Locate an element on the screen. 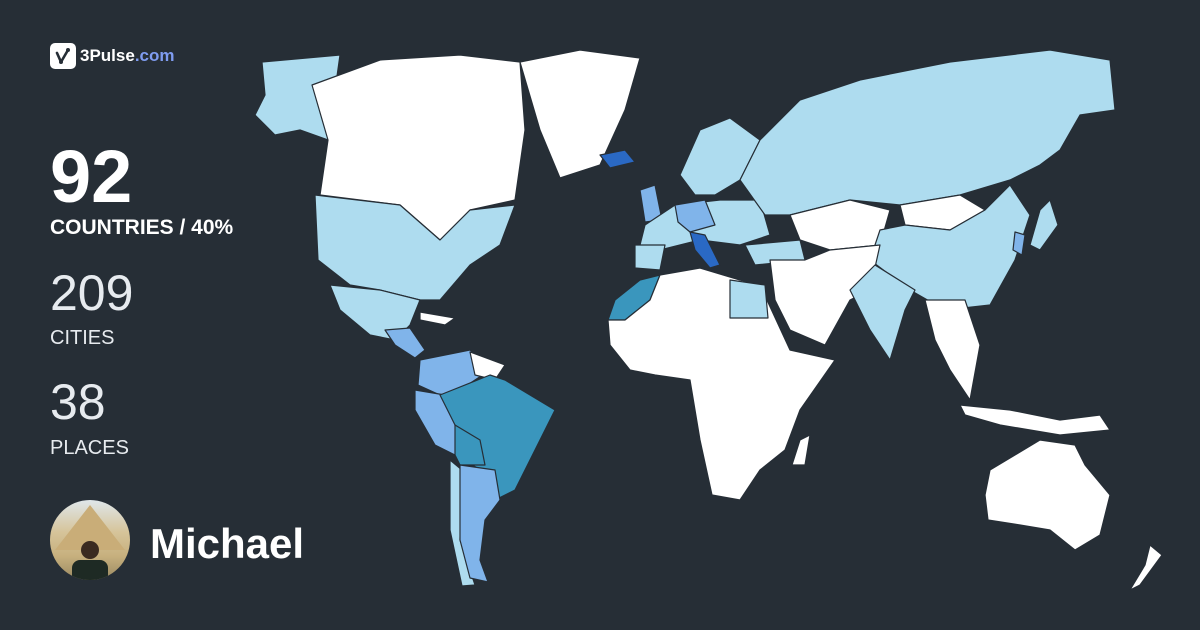 This screenshot has height=630, width=1200. cities-label: CITIES is located at coordinates (82, 338).